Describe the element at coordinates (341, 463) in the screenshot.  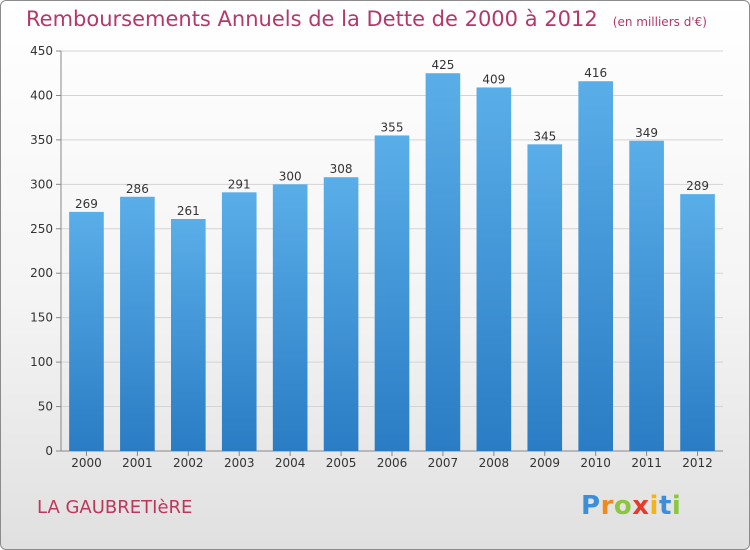
I see `x-tick-label: 2005` at that location.